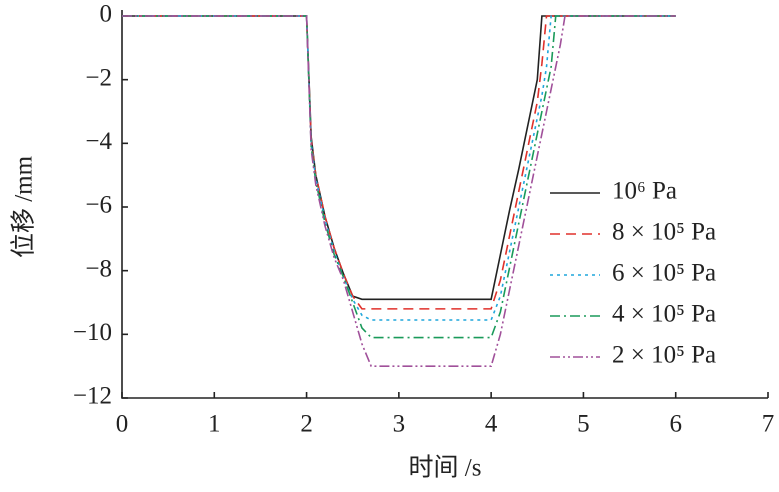 This screenshot has width=779, height=492. Describe the element at coordinates (768, 424) in the screenshot. I see `x-tick-label: 7` at that location.